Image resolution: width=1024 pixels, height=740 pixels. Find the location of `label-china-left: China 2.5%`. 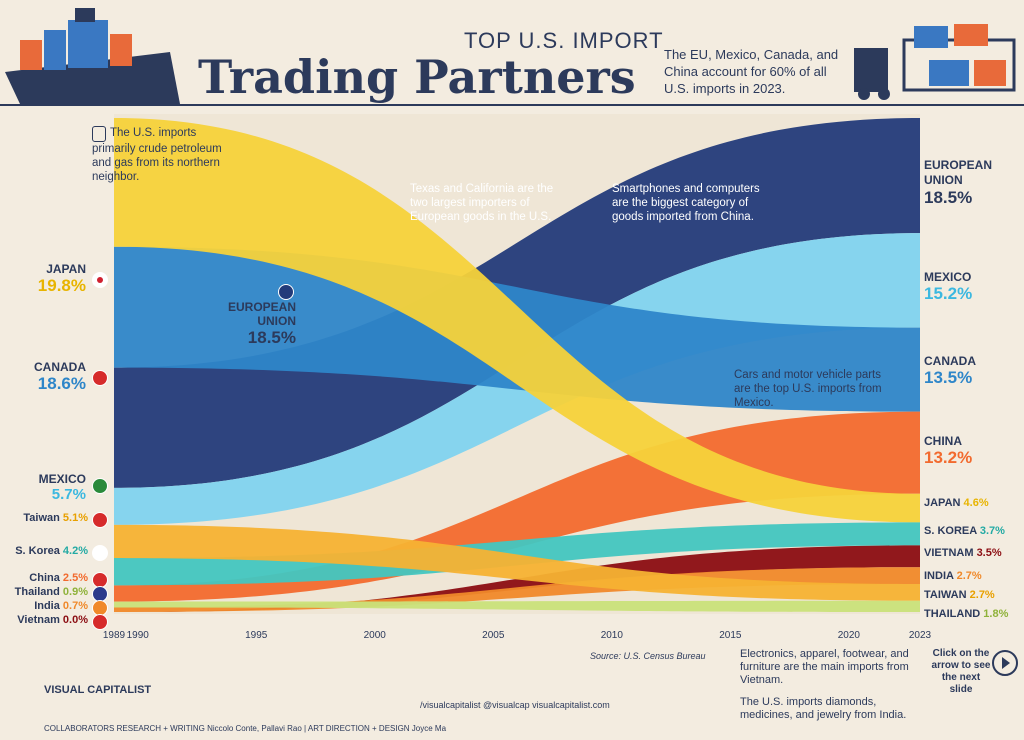

label-china-left: China 2.5% is located at coordinates (49, 578).